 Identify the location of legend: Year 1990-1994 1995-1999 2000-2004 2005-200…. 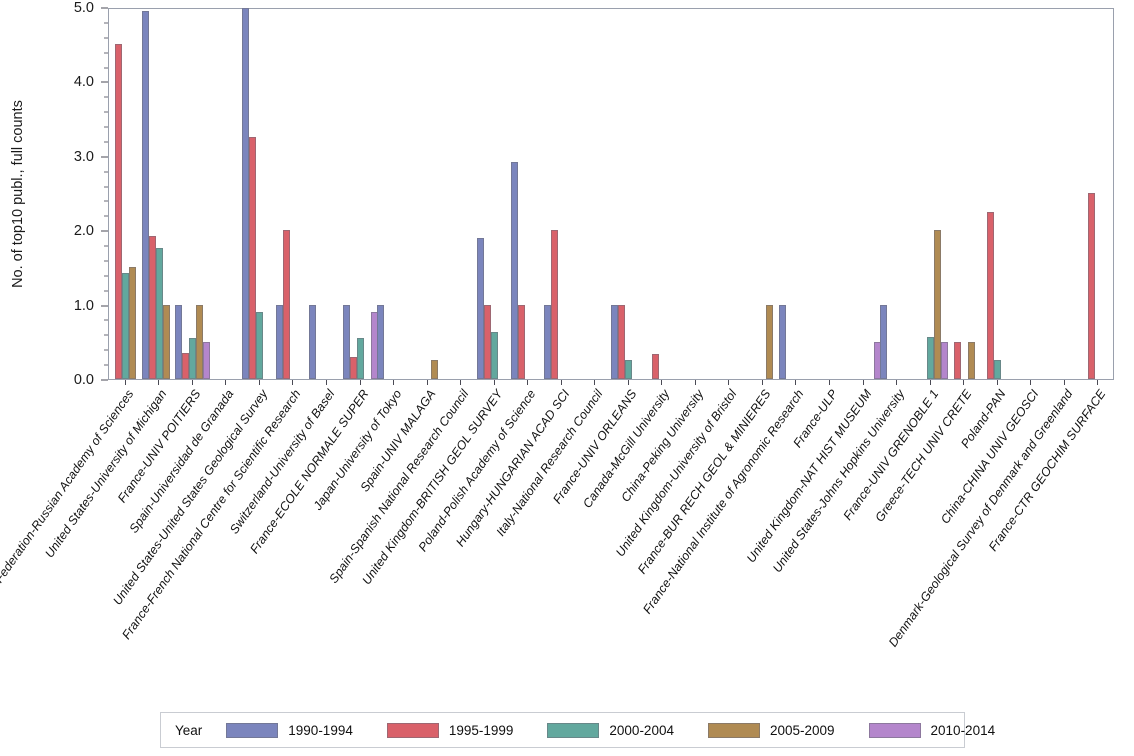
(577, 730).